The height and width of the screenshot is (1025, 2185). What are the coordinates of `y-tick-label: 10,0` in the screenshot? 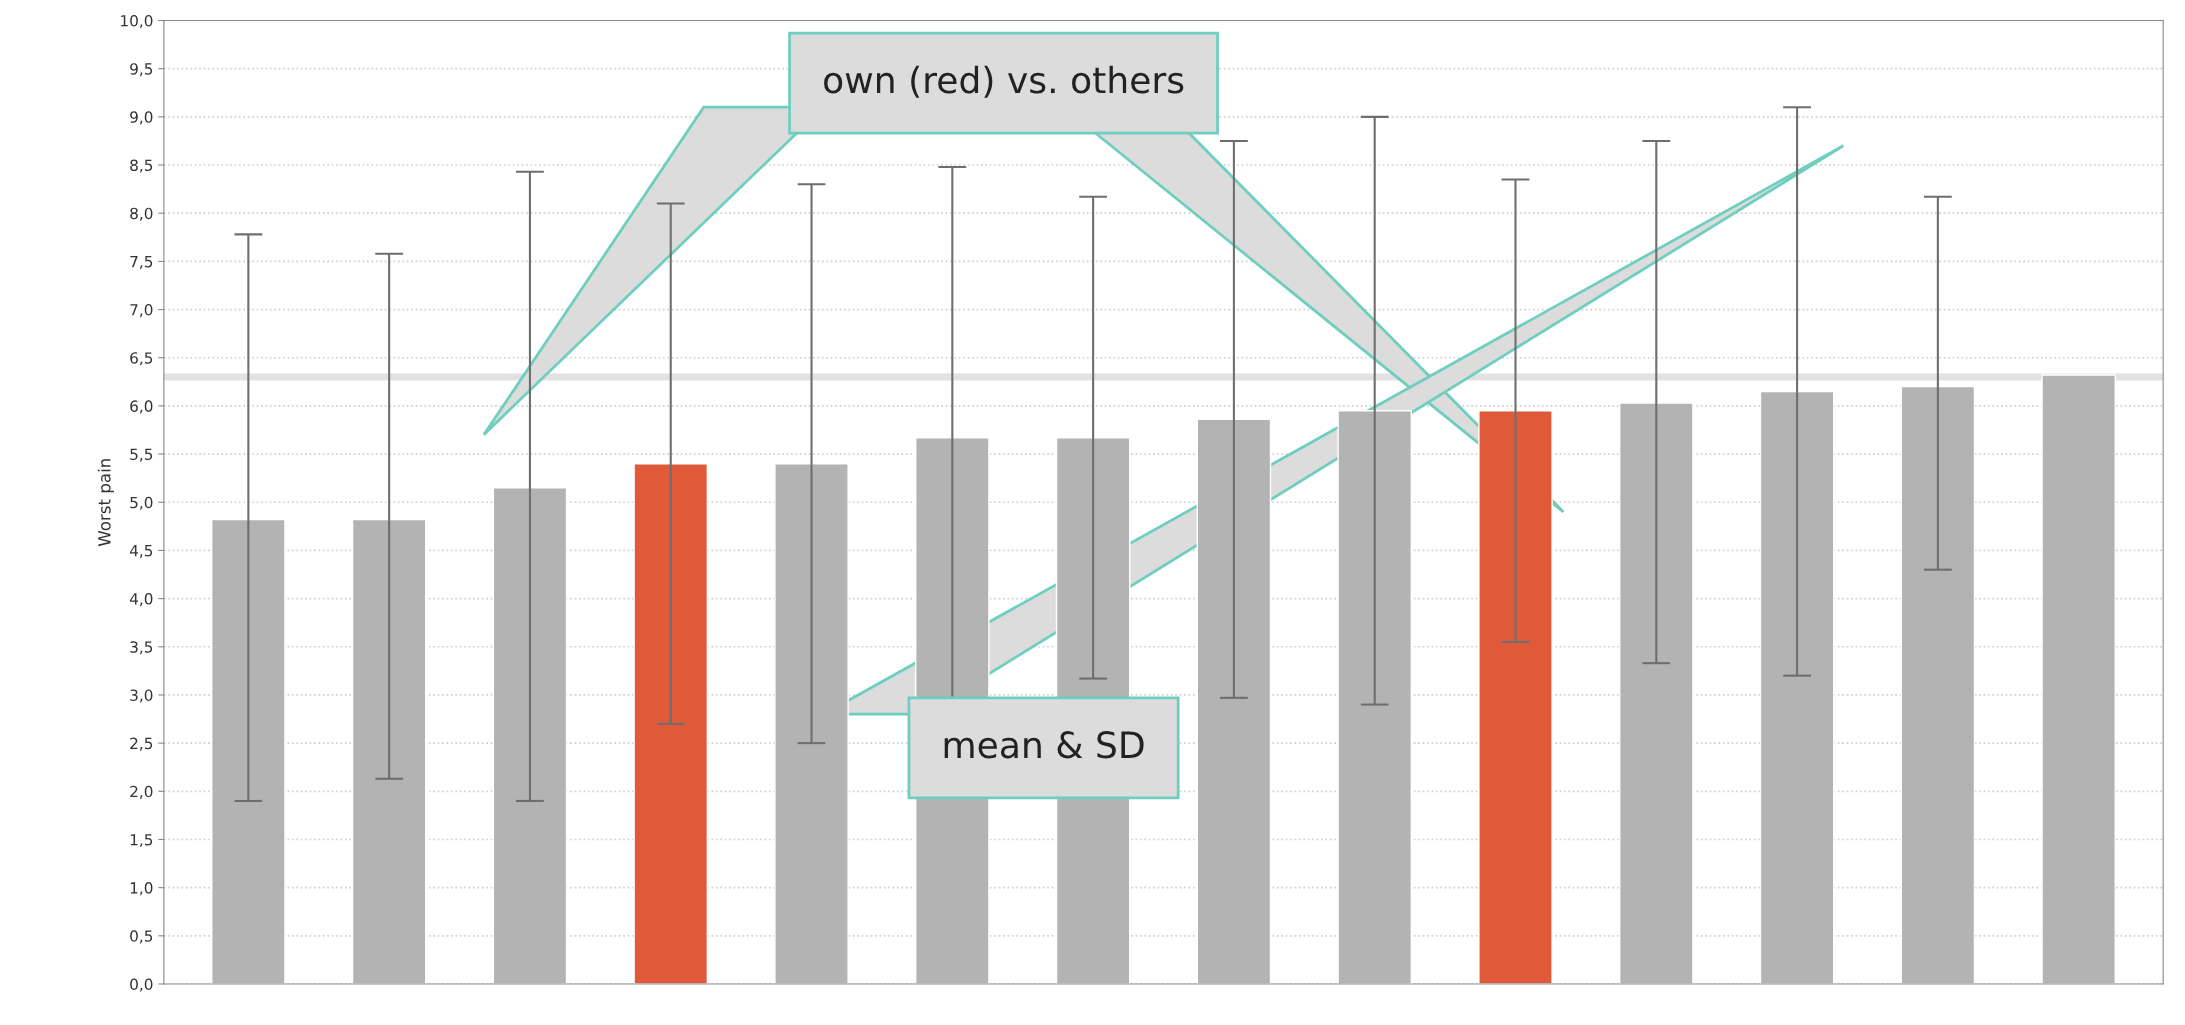 It's located at (137, 21).